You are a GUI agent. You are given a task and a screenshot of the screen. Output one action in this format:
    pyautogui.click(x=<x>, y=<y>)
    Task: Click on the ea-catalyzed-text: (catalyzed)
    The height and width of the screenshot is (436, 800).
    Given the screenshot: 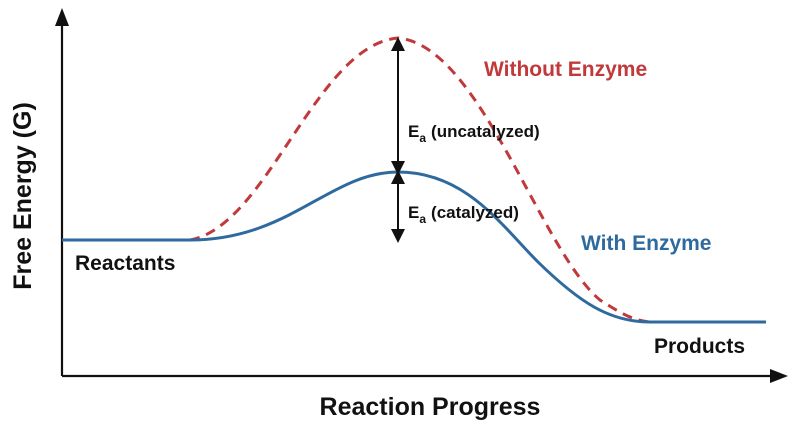 What is the action you would take?
    pyautogui.click(x=475, y=212)
    